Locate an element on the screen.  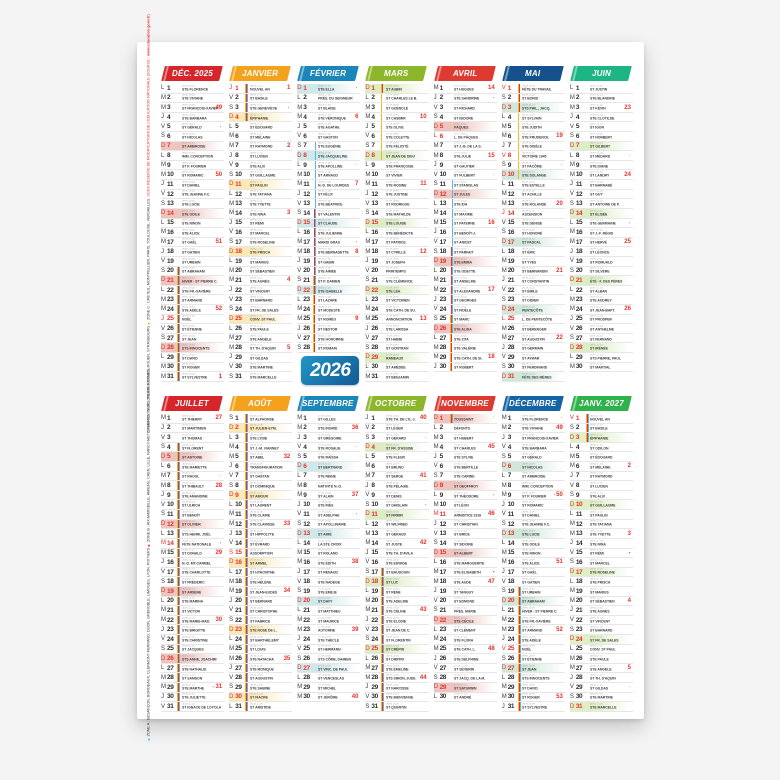
weekday-letter: L is located at coordinates (435, 629).